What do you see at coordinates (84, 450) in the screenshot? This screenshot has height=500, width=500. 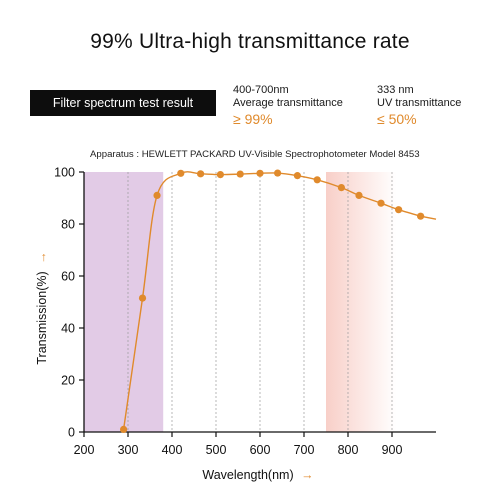 I see `x-tick-label: 200` at bounding box center [84, 450].